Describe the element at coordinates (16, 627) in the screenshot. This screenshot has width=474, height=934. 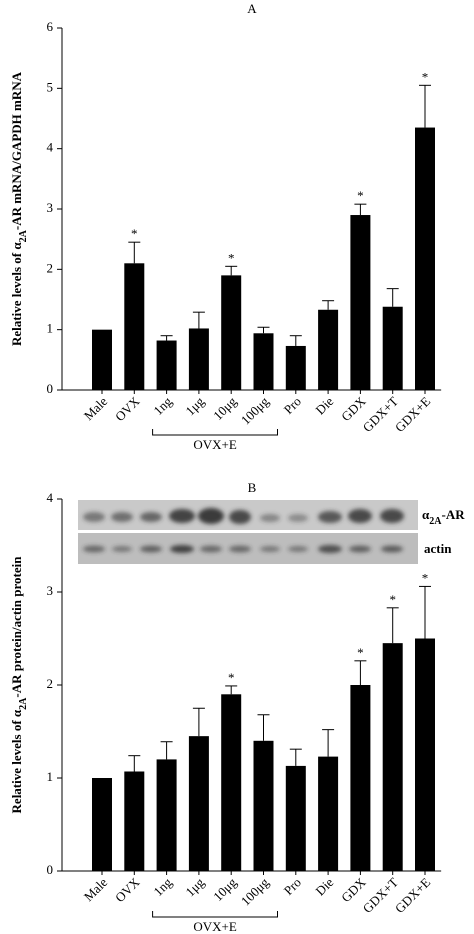
I see `label-part: -AR protein/actin protein` at that location.